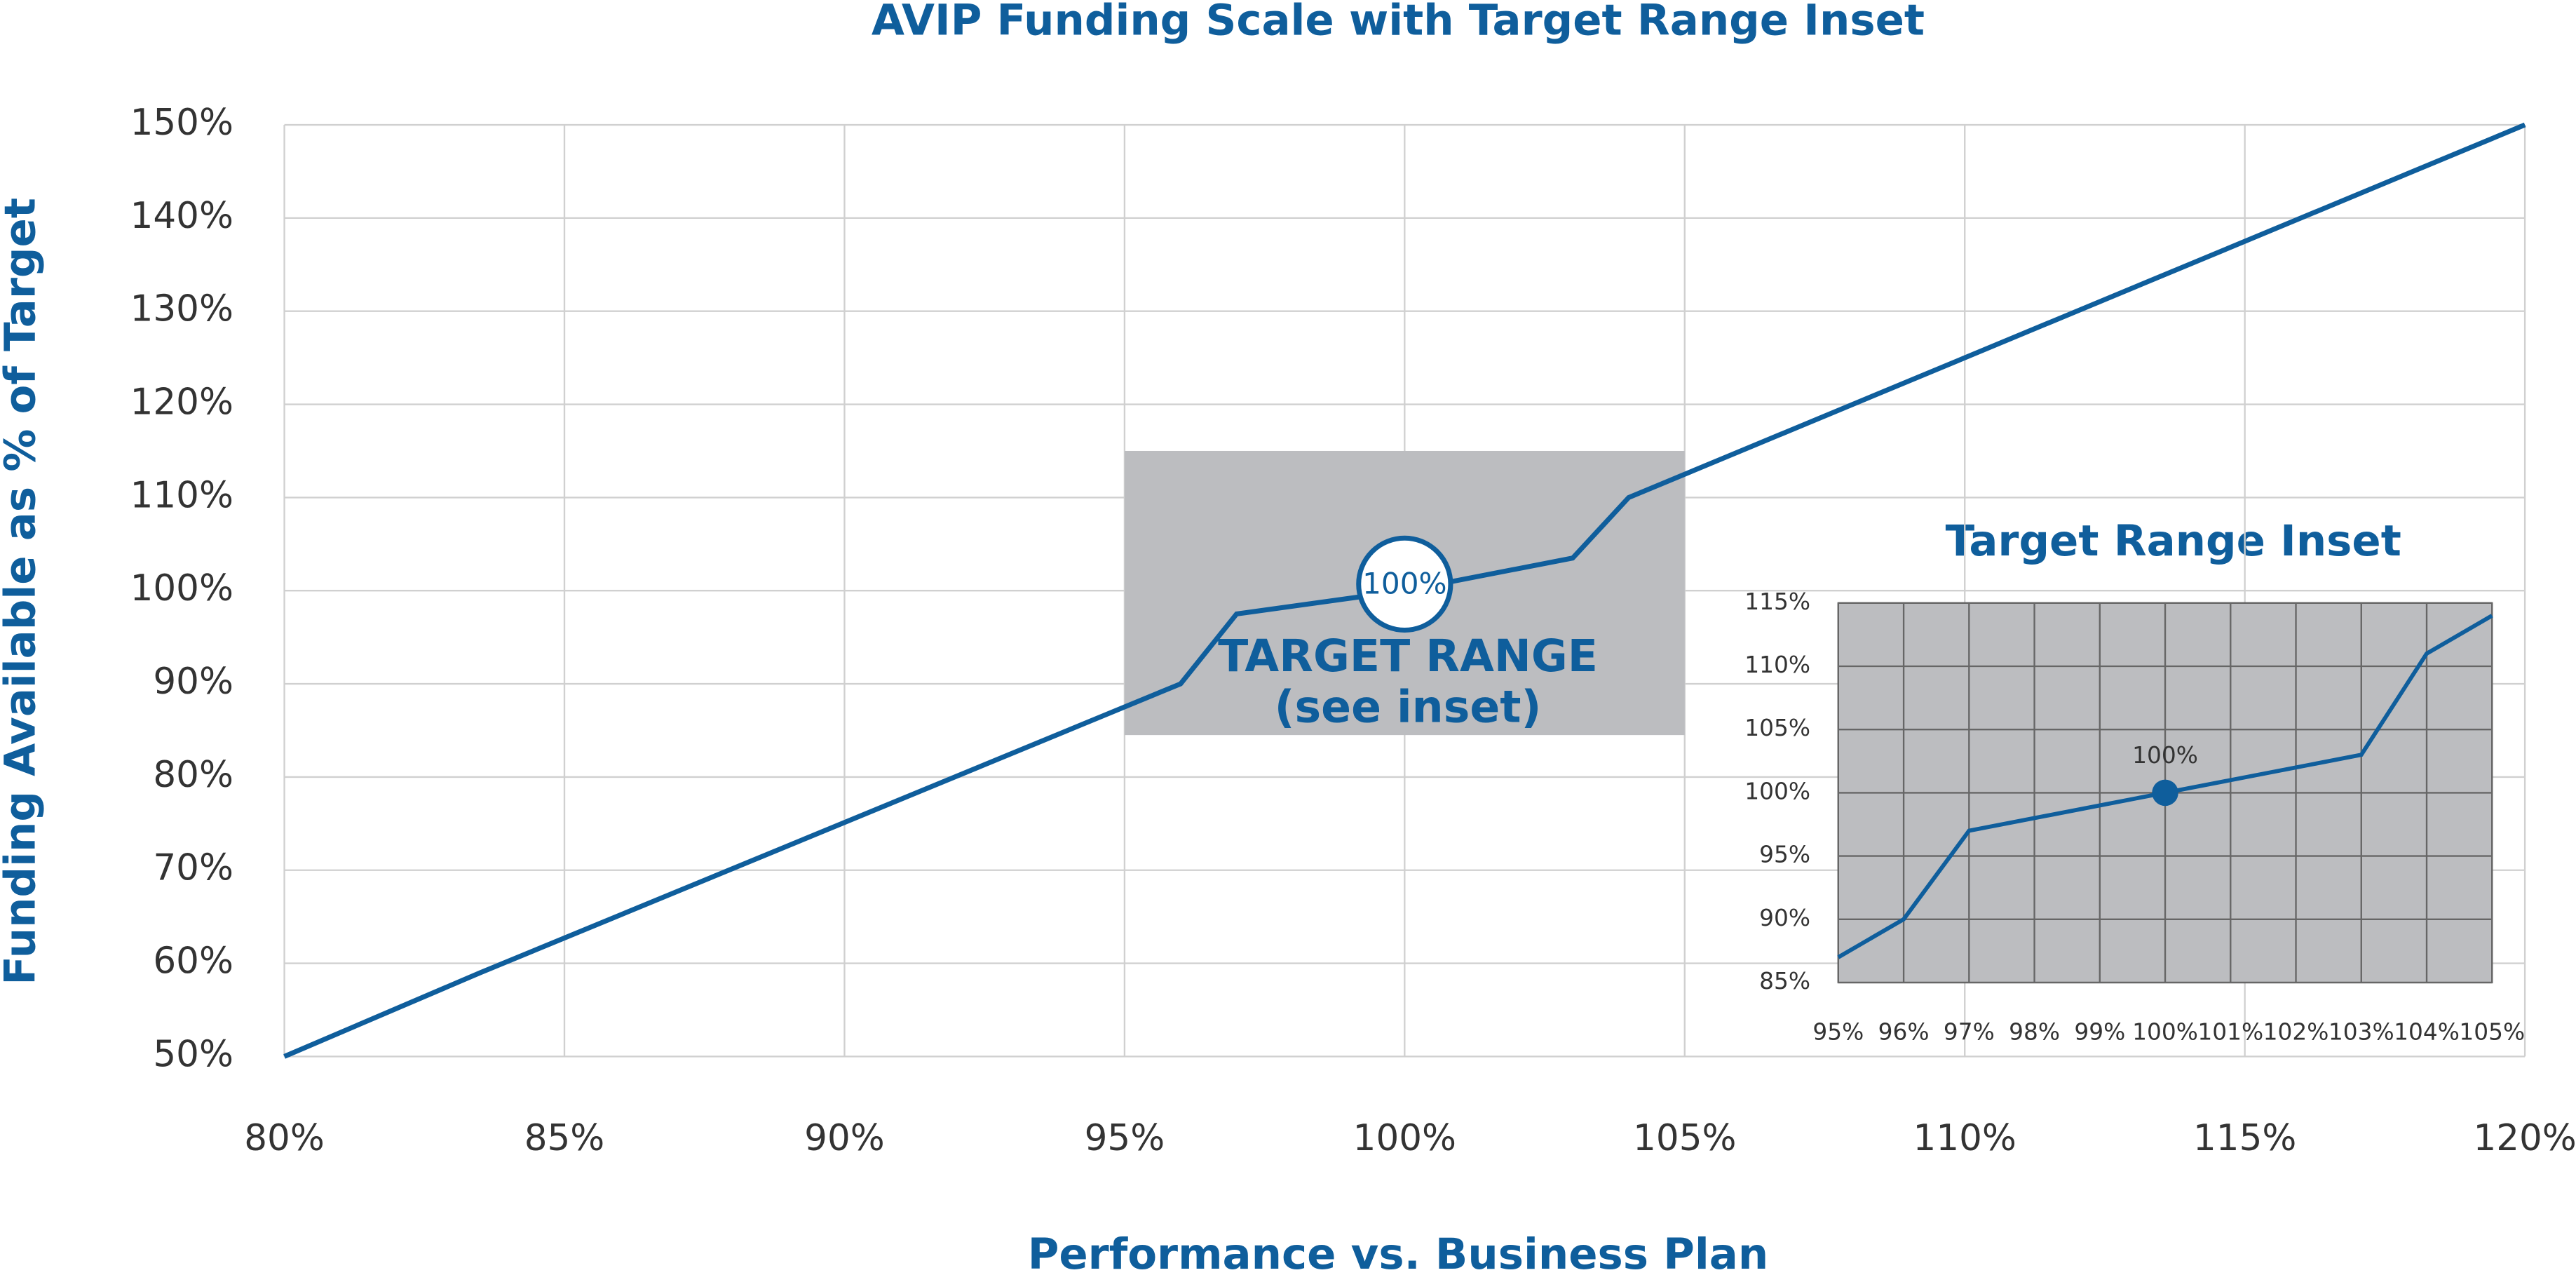 The width and height of the screenshot is (2576, 1275). Describe the element at coordinates (2034, 1032) in the screenshot. I see `x-tick-label: 98%` at that location.